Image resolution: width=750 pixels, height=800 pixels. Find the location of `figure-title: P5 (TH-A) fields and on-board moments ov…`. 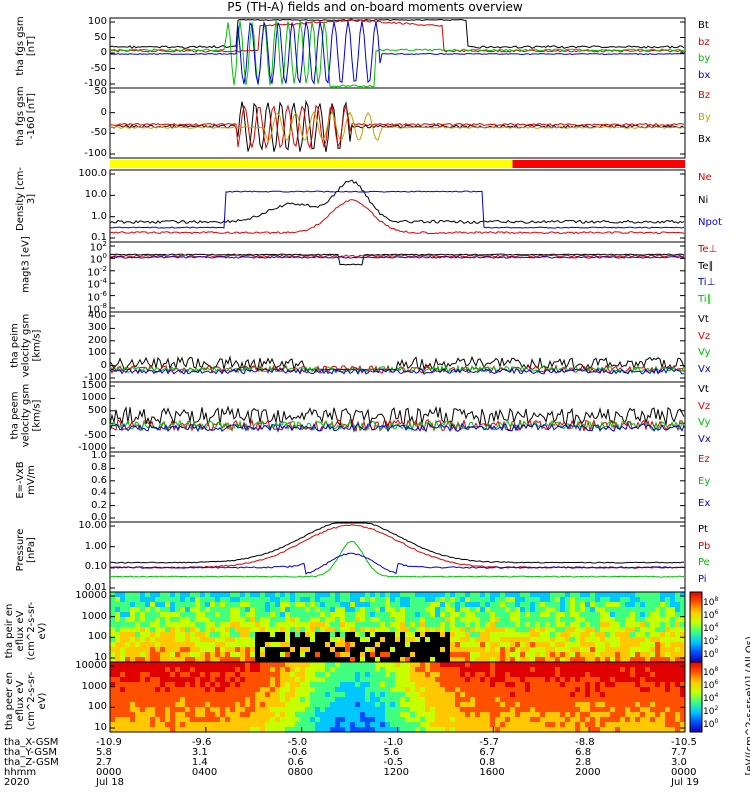

figure-title: P5 (TH-A) fields and on-board moments ov… is located at coordinates (375, 7).